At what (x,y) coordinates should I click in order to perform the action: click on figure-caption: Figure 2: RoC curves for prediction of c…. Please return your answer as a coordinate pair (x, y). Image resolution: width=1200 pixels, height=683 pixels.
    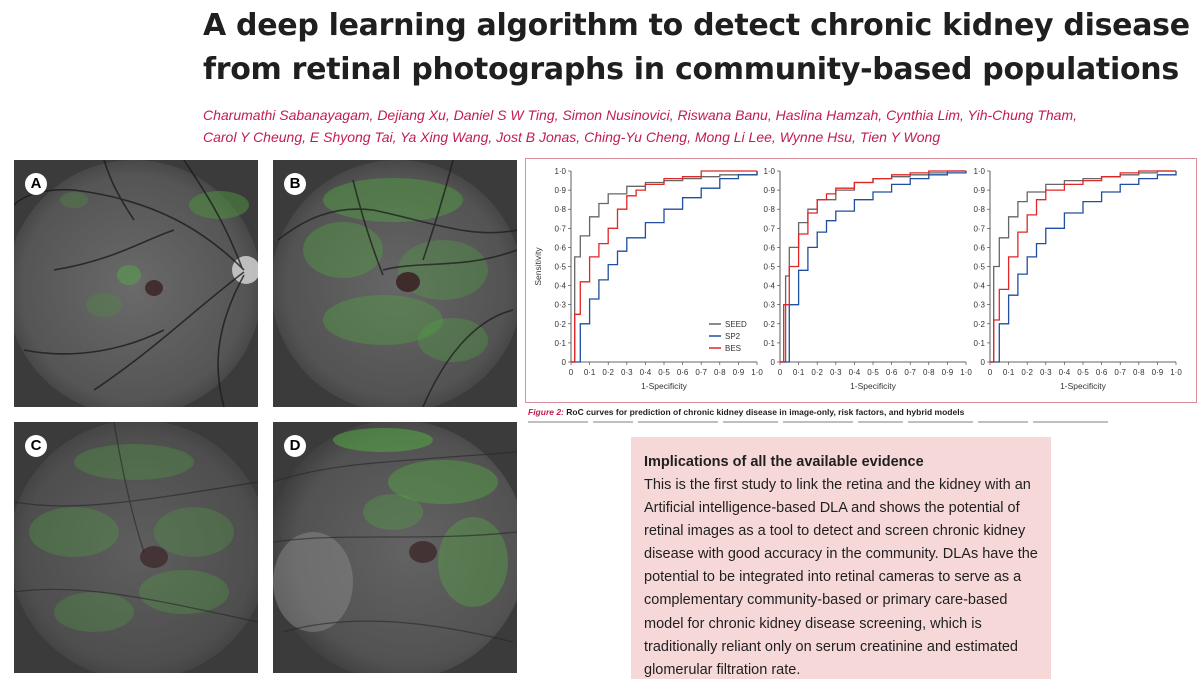
    Looking at the image, I should click on (863, 412).